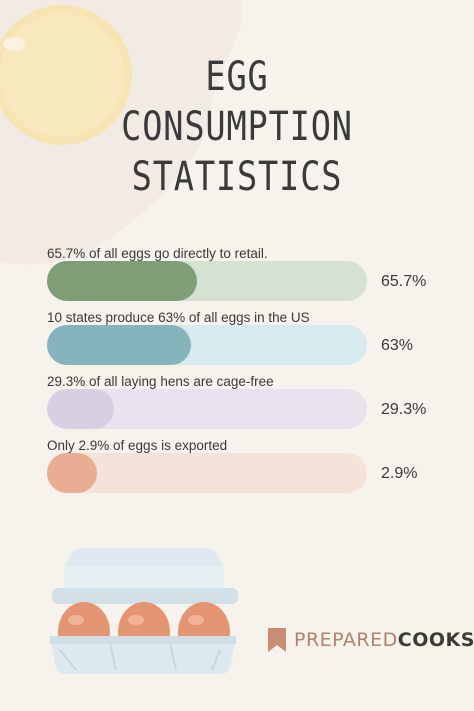  I want to click on title-line-3: STATISTICS, so click(237, 177).